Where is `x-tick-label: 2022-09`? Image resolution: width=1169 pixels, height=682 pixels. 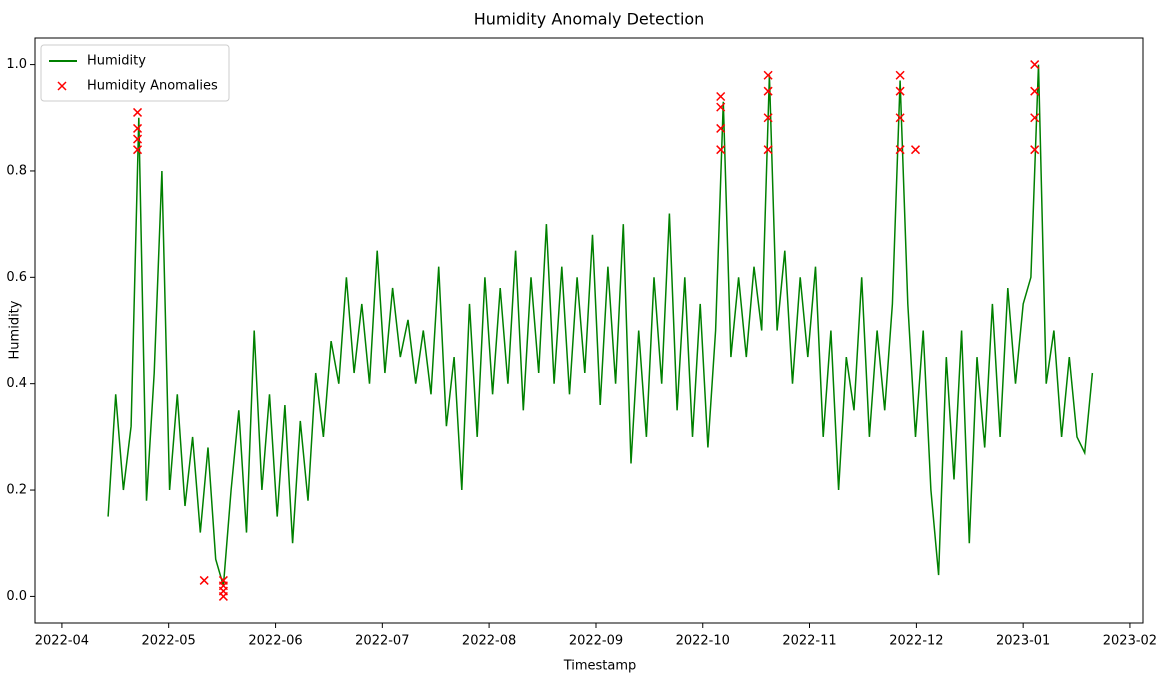 x-tick-label: 2022-09 is located at coordinates (596, 641).